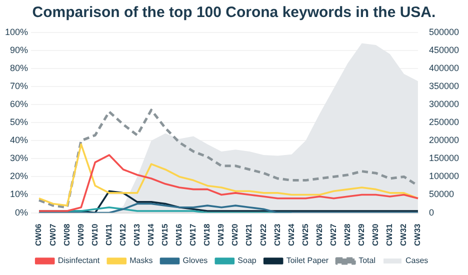  Describe the element at coordinates (333, 234) in the screenshot. I see `x-tick-label: CW27` at that location.